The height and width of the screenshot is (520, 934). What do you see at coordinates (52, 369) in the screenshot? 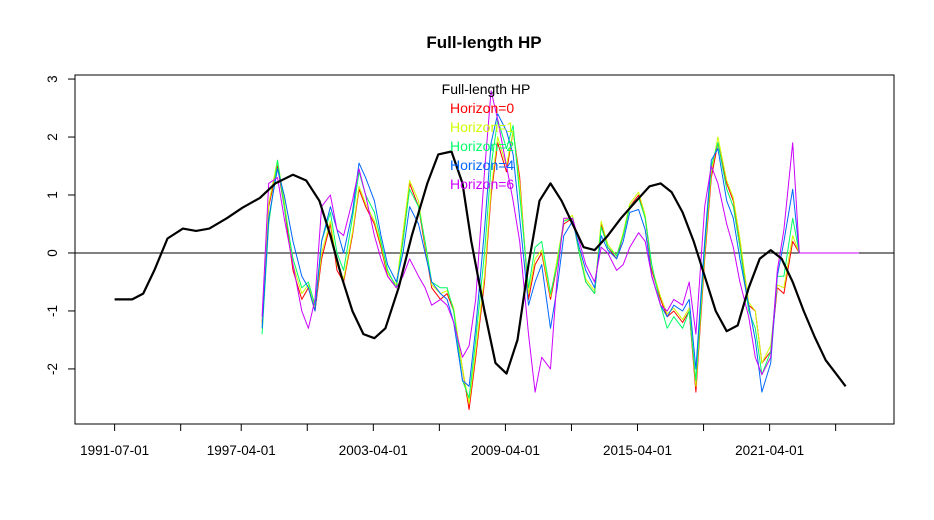
I see `y-tick-label: -2` at bounding box center [52, 369].